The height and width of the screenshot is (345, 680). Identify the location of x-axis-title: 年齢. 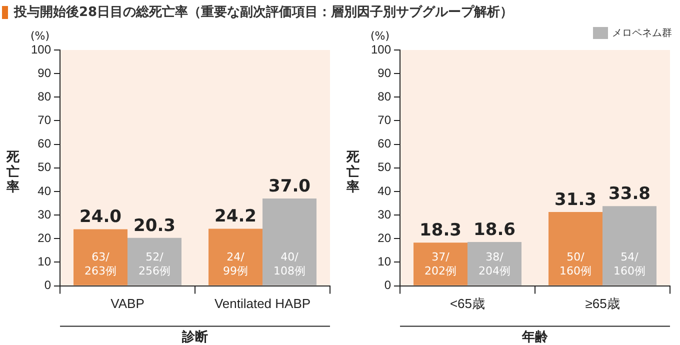
(535, 336).